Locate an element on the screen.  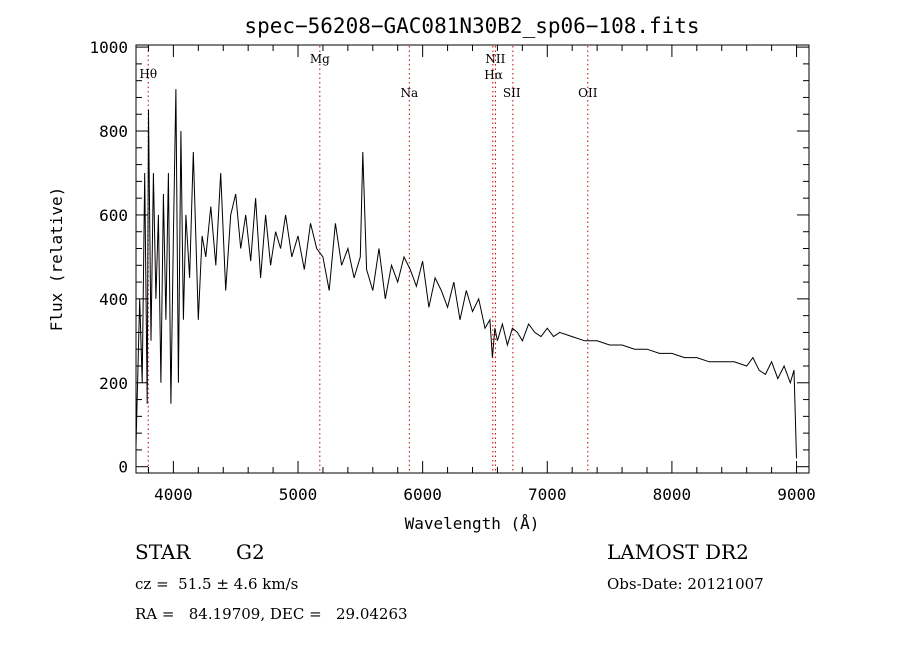
marker-label: NII is located at coordinates (495, 59).